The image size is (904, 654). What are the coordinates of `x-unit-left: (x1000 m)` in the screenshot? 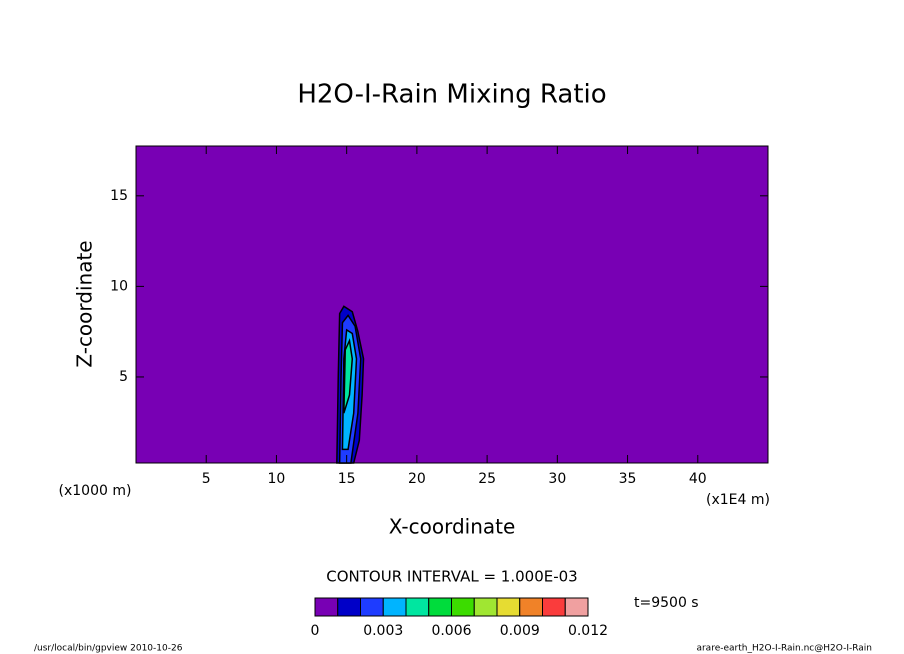 It's located at (95, 491).